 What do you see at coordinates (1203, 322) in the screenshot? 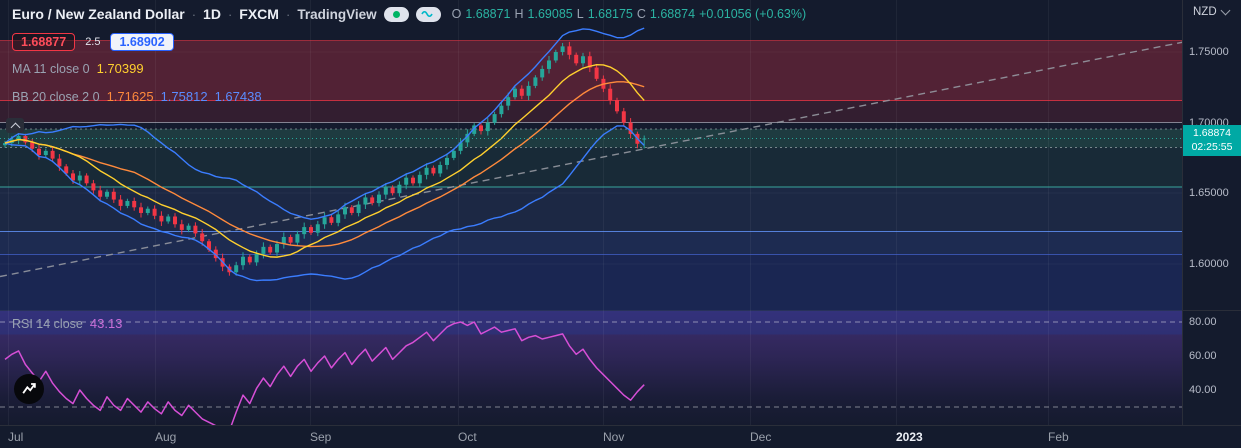
I see `axis-tick: 80.00` at bounding box center [1203, 322].